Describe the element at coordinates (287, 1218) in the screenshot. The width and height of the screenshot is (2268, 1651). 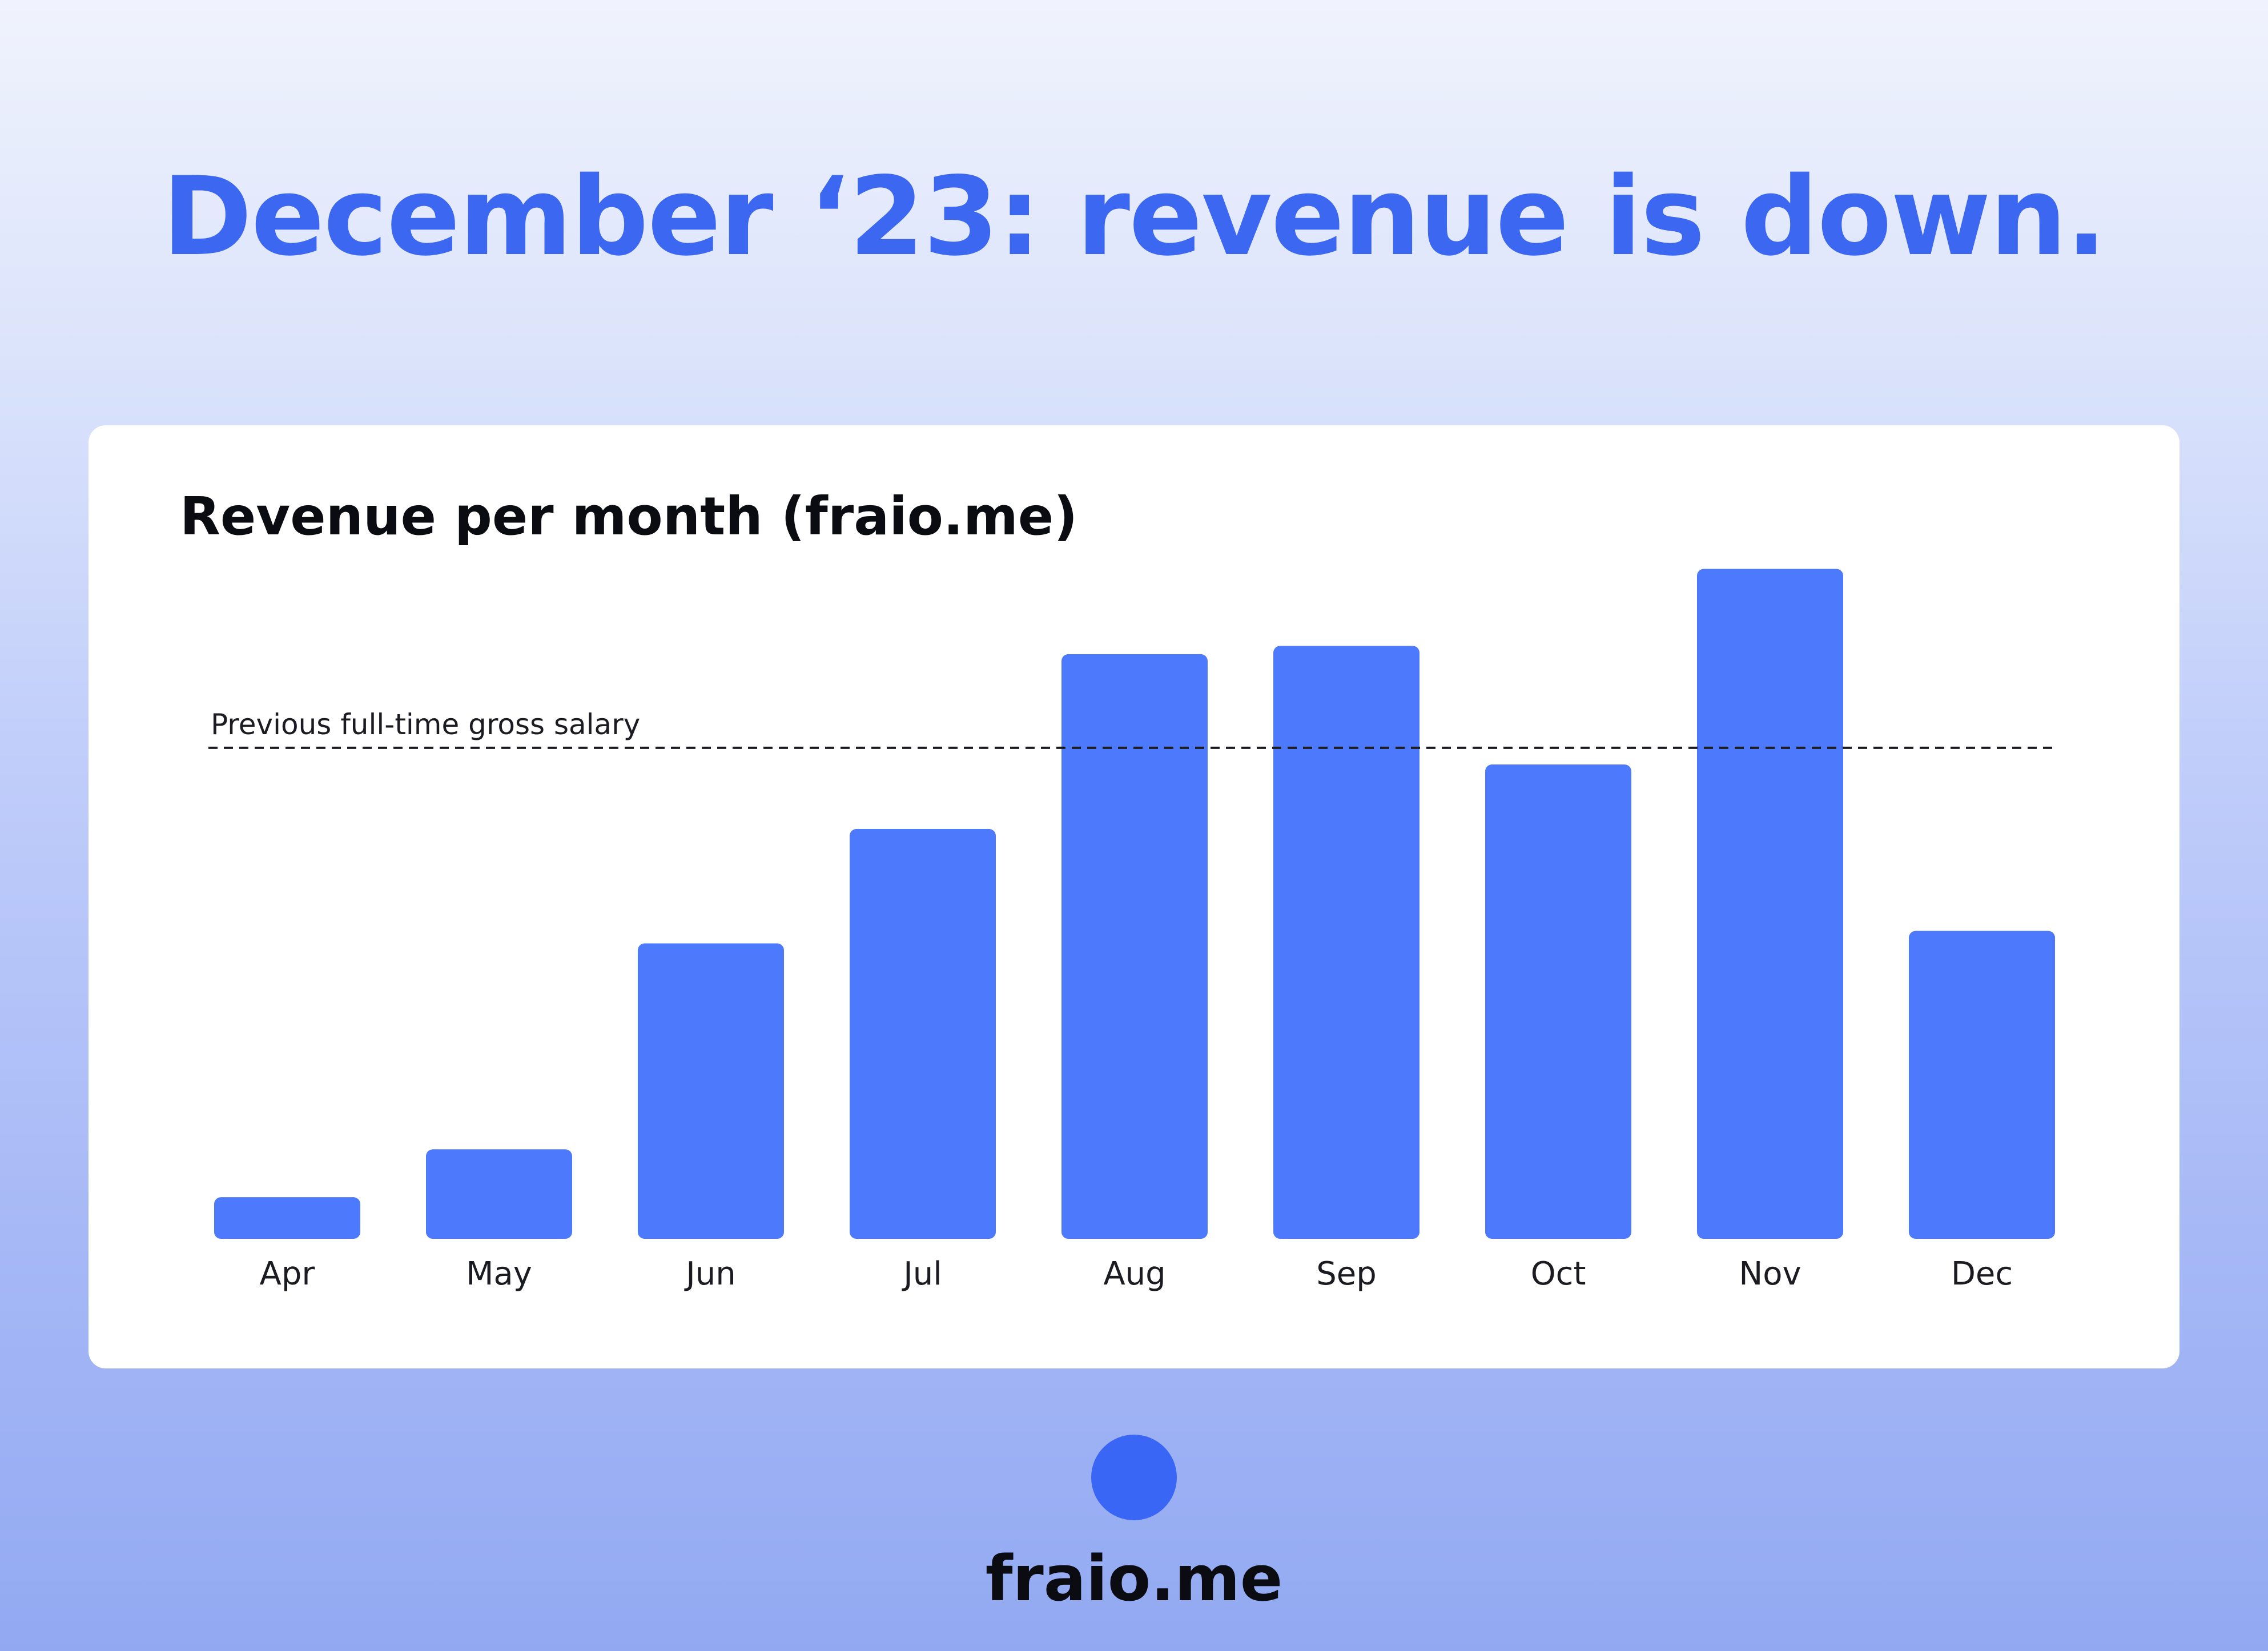
I see `bar-apr` at that location.